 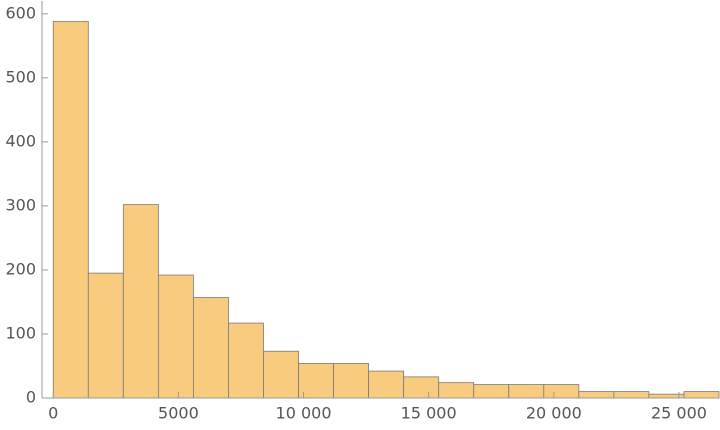 I want to click on y-tick-label: 100, so click(x=20, y=332).